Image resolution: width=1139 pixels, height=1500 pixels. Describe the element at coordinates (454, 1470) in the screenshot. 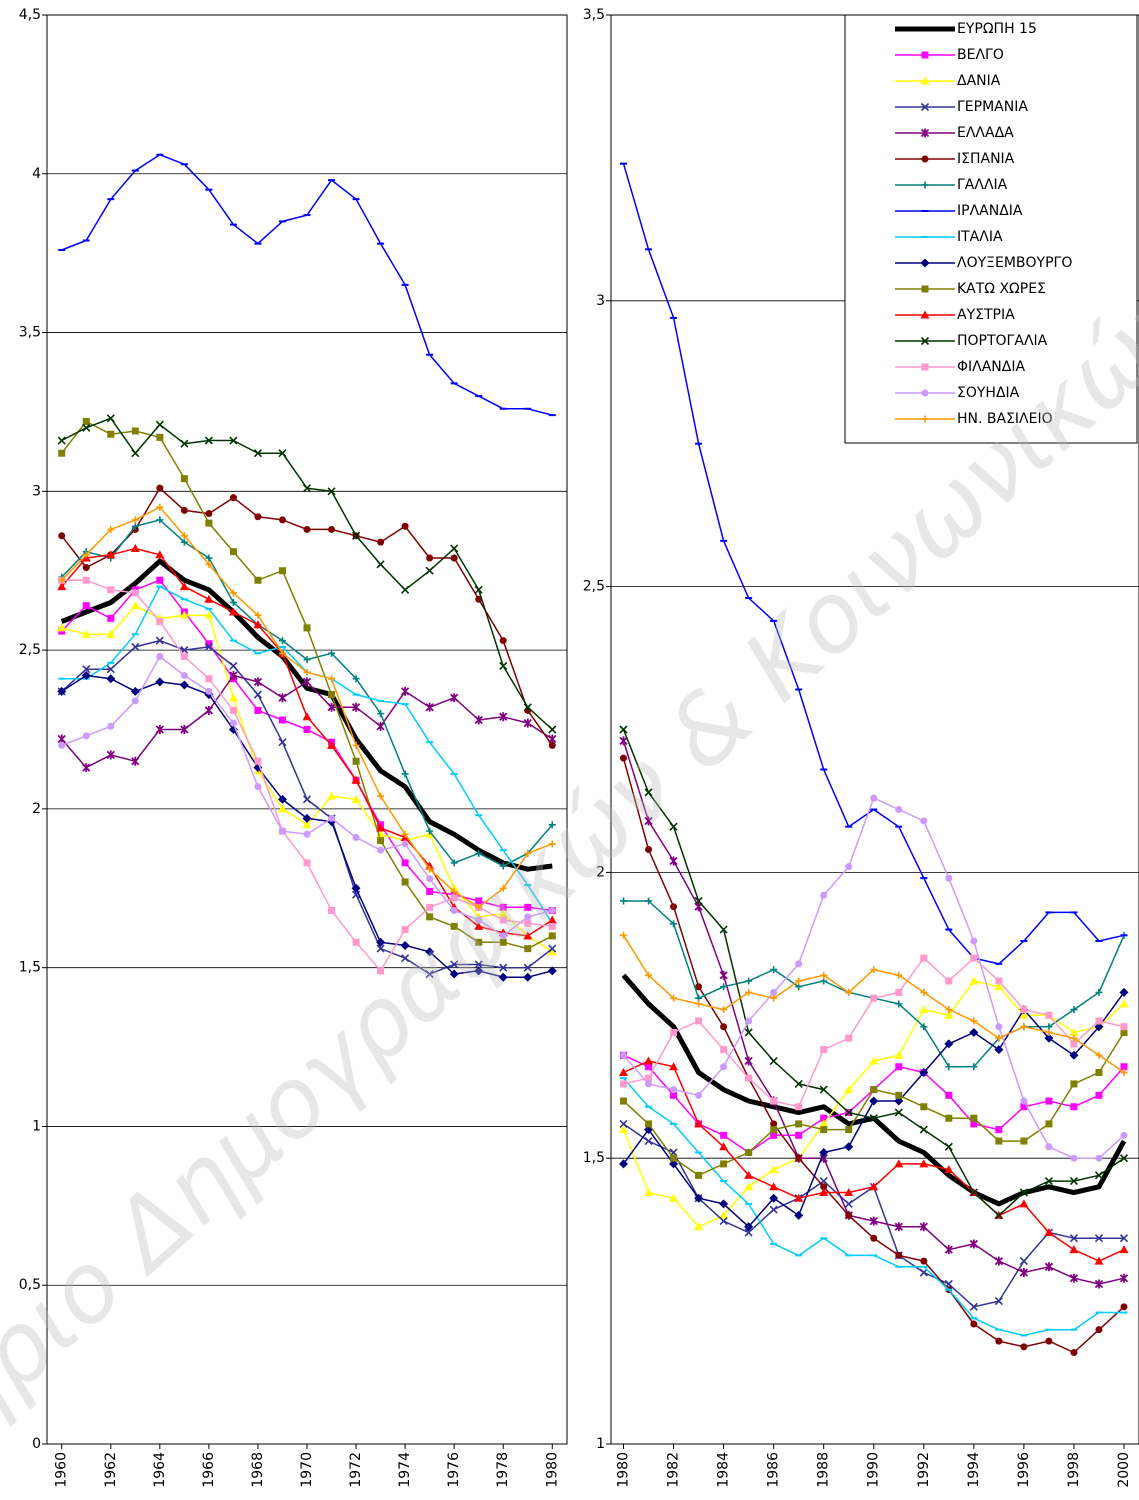

I see `x-tick-label: 1976` at that location.